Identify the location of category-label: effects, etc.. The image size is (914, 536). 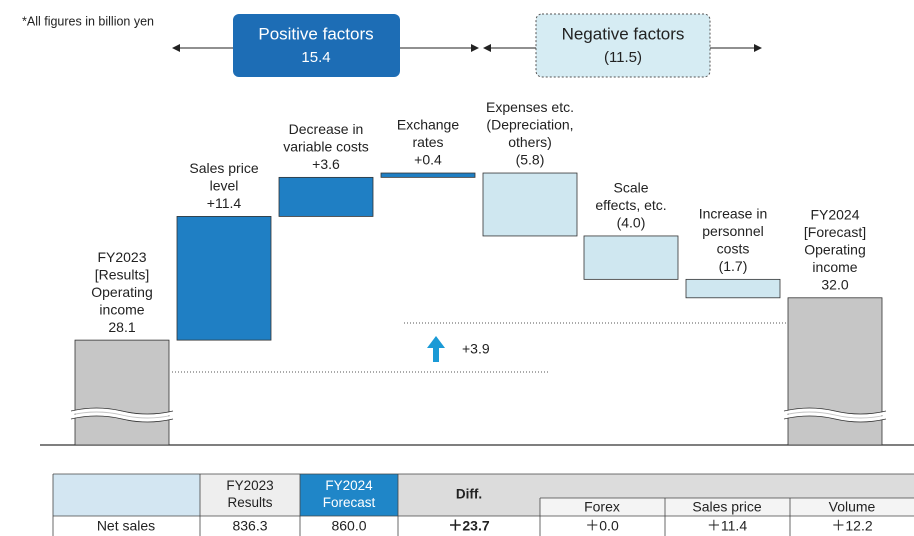
(630, 205).